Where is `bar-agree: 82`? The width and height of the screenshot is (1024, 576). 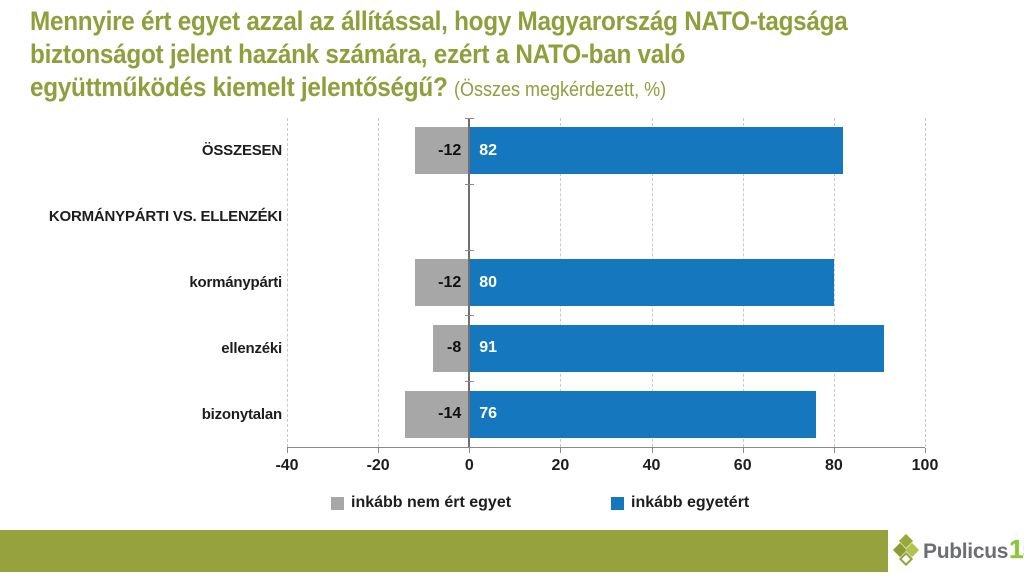 bar-agree: 82 is located at coordinates (656, 151).